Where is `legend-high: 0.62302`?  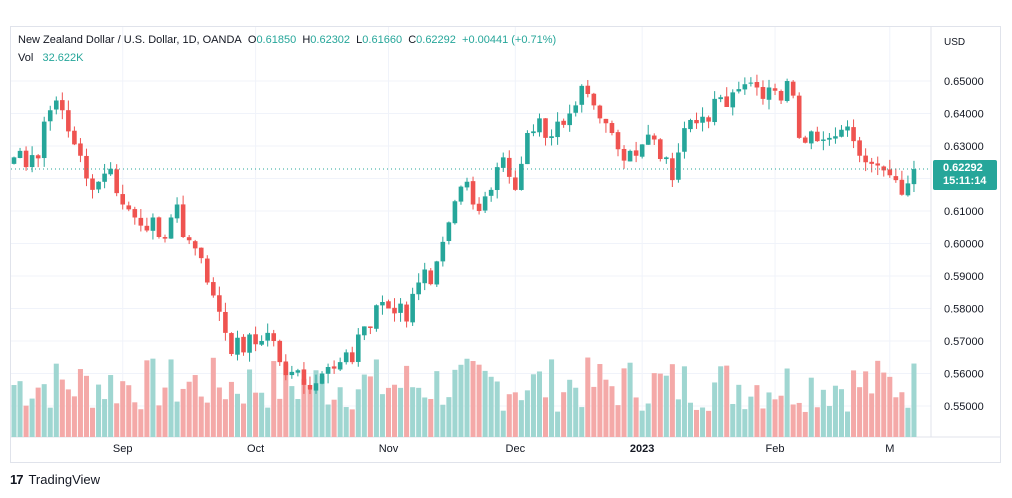 legend-high: 0.62302 is located at coordinates (330, 40).